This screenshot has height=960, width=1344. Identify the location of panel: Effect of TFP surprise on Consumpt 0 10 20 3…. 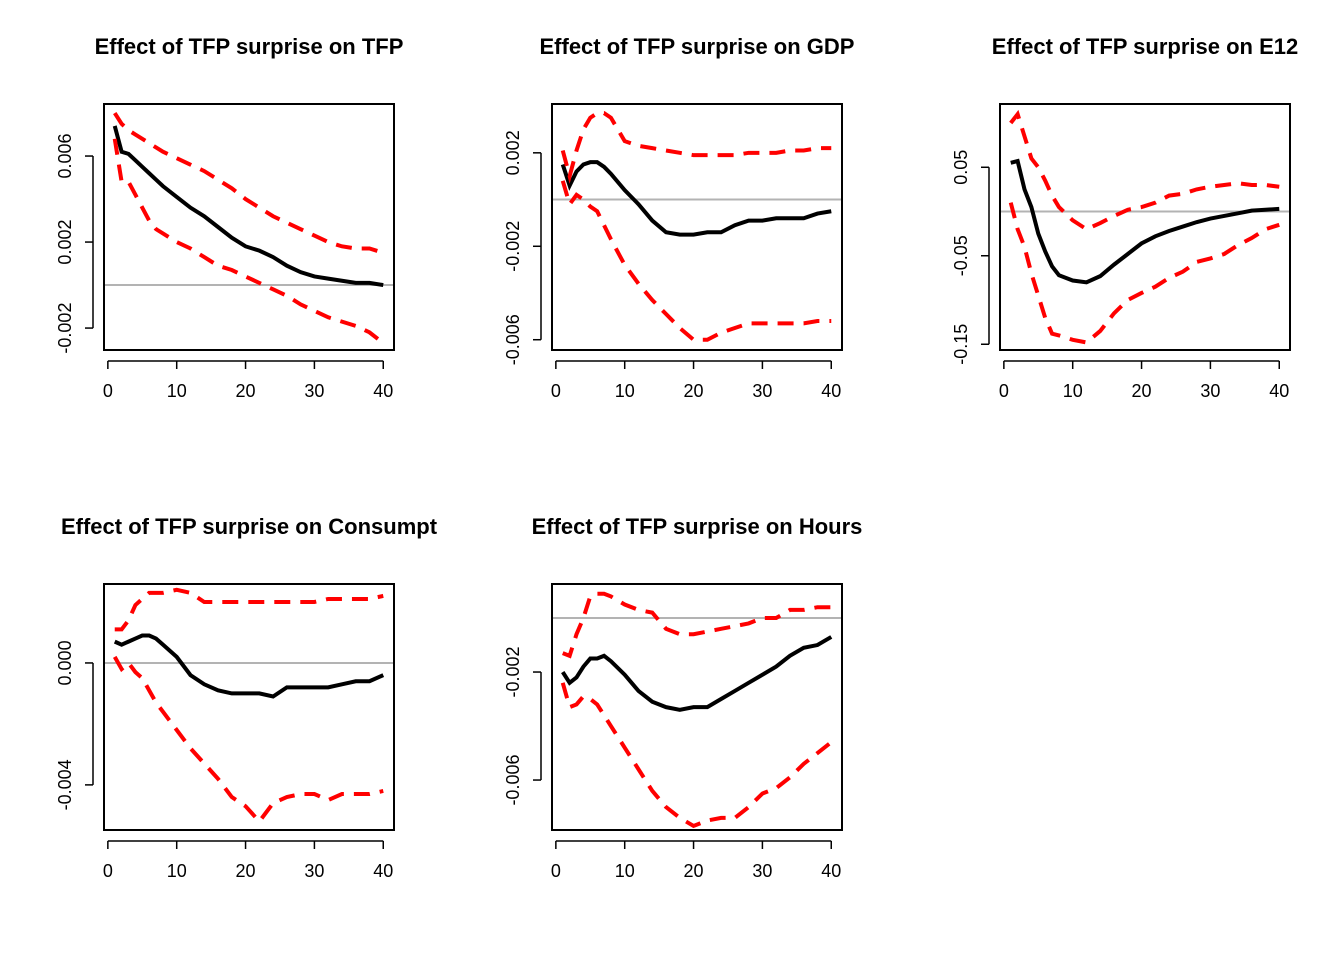
(246, 697).